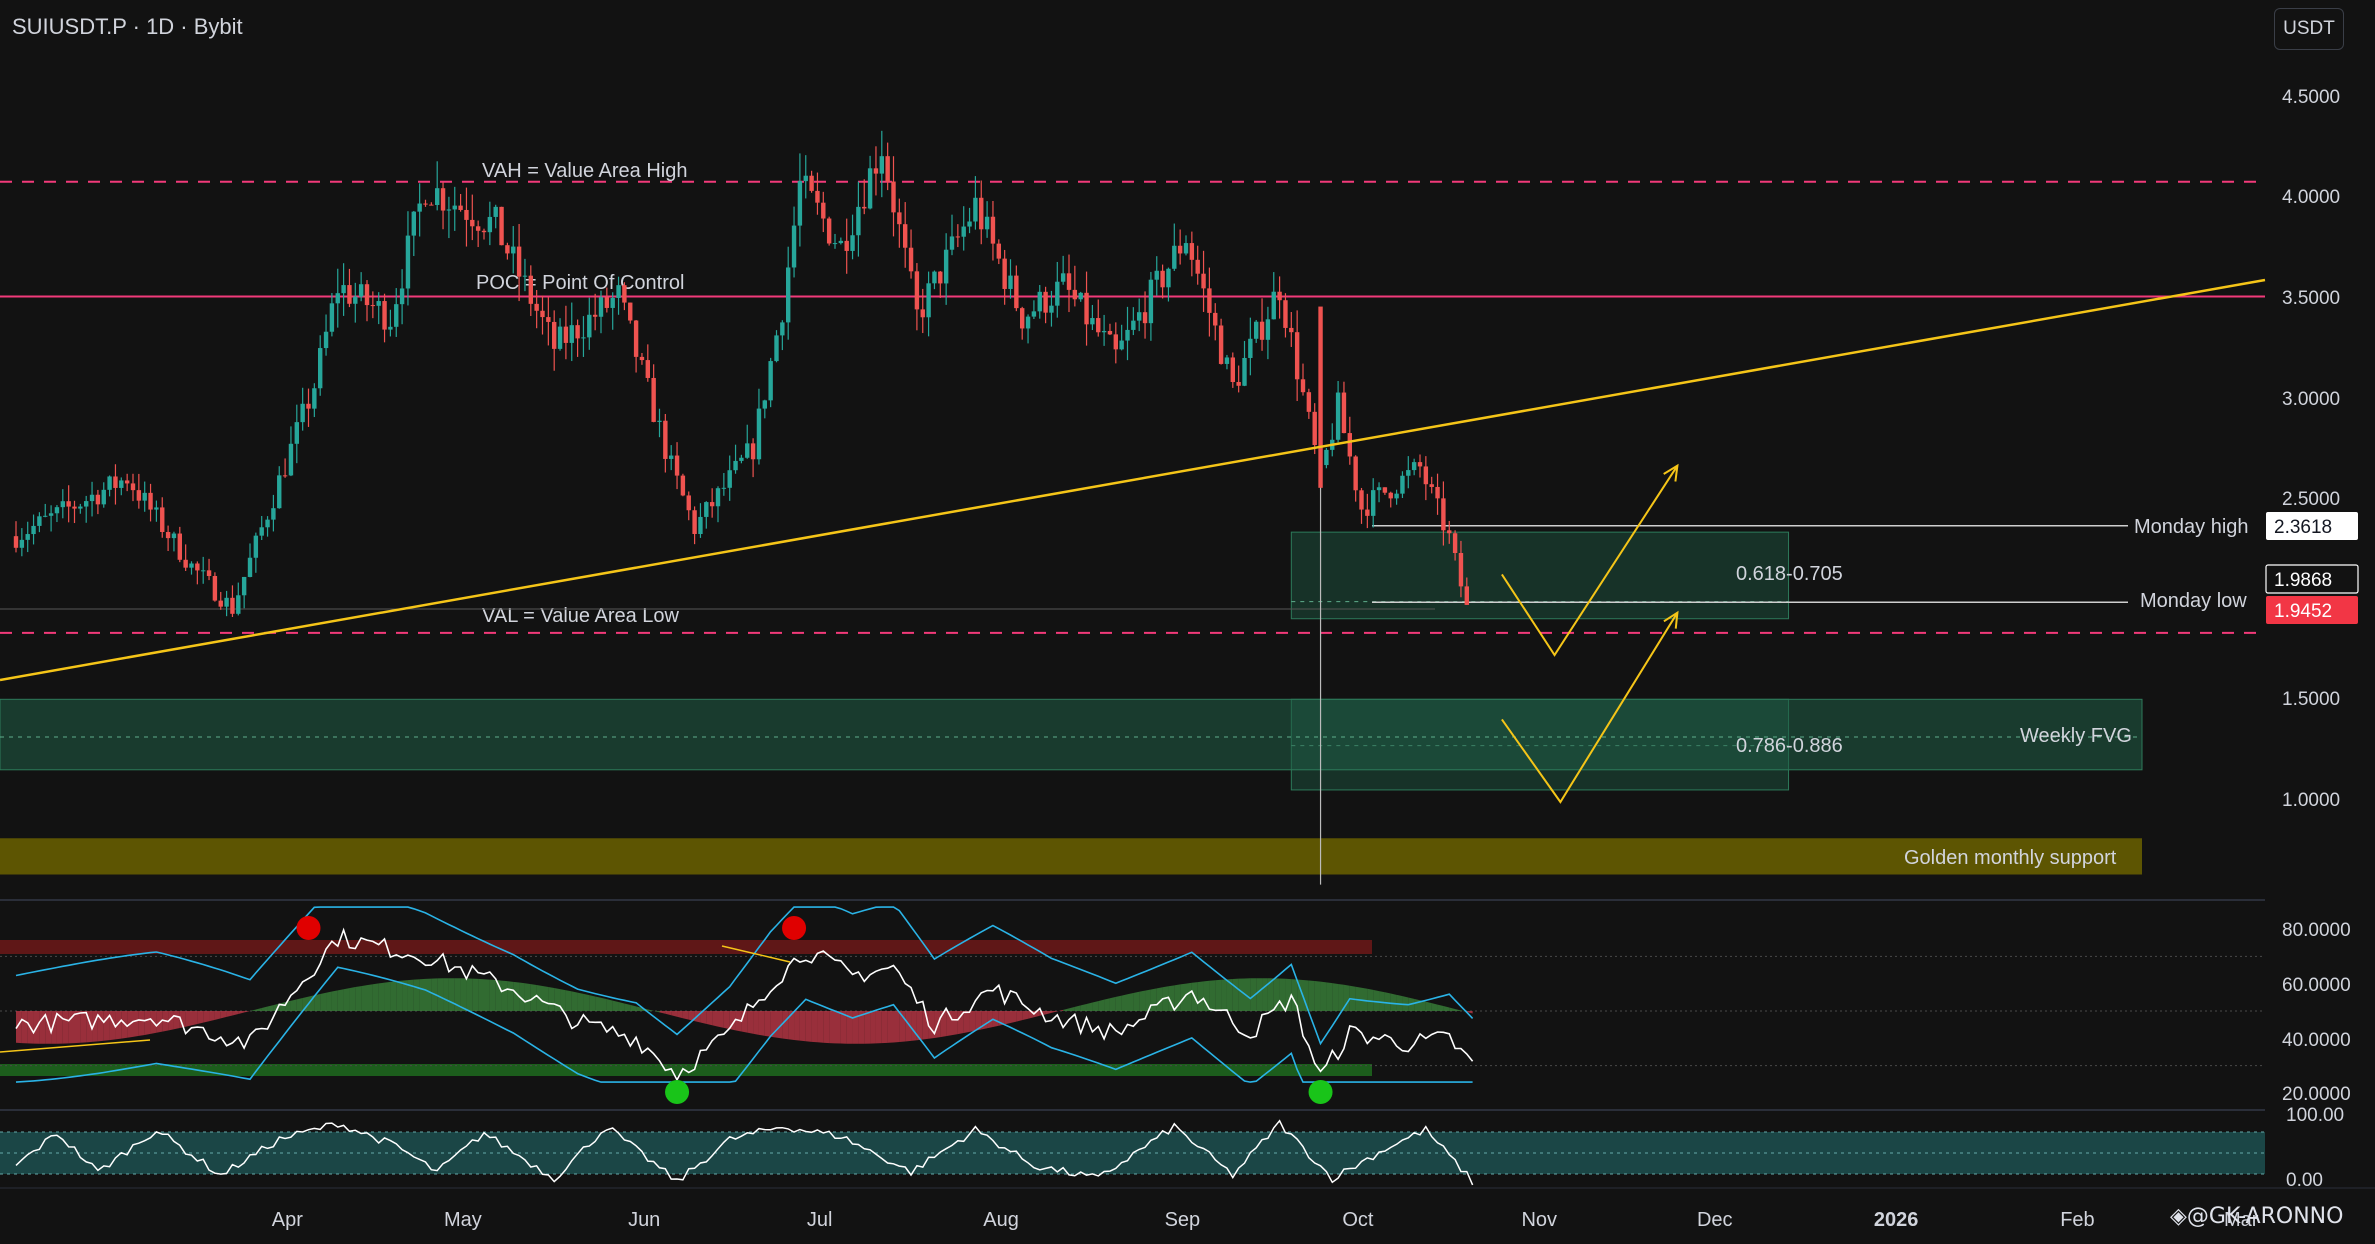 The image size is (2375, 1244). Describe the element at coordinates (1320, 1092) in the screenshot. I see `bullish-signal-dot` at that location.